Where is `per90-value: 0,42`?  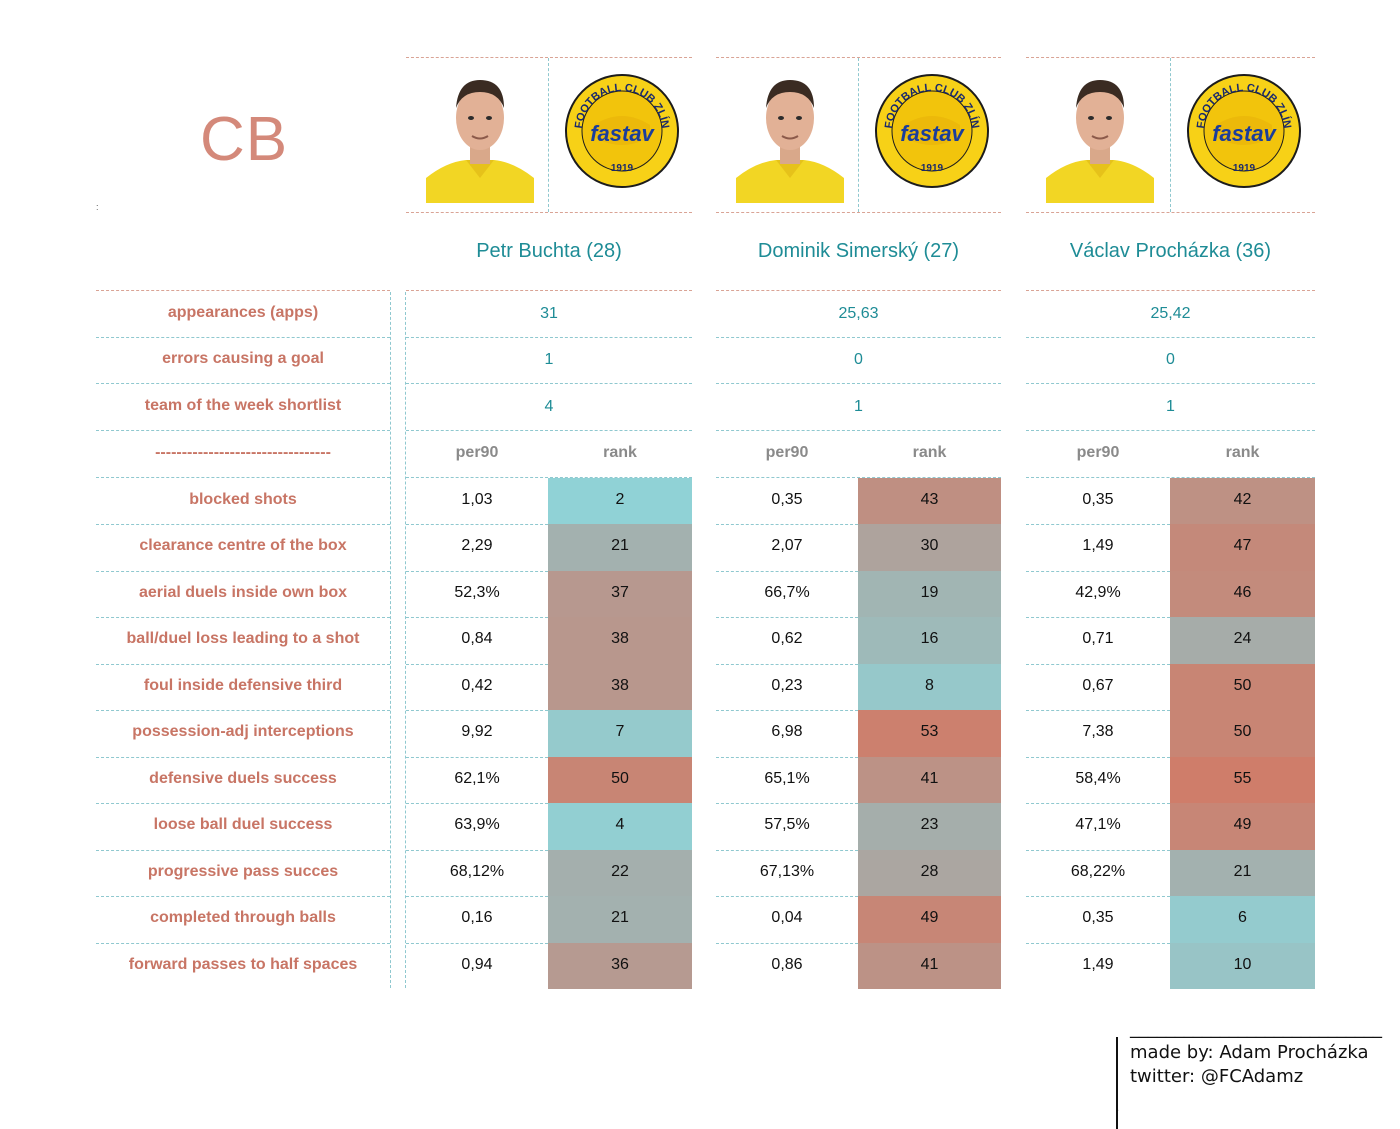 per90-value: 0,42 is located at coordinates (477, 685).